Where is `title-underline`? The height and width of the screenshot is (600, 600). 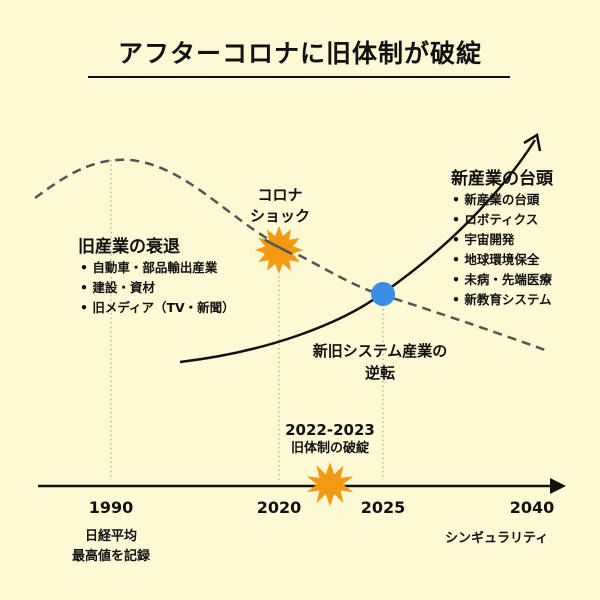 title-underline is located at coordinates (299, 77).